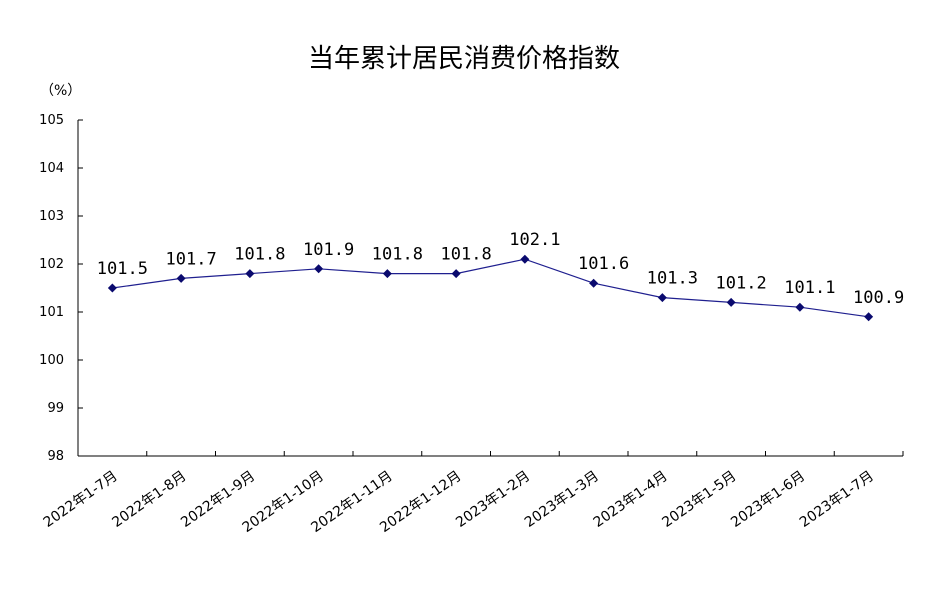 The image size is (928, 591). What do you see at coordinates (51, 264) in the screenshot?
I see `y-tick-label: 102` at bounding box center [51, 264].